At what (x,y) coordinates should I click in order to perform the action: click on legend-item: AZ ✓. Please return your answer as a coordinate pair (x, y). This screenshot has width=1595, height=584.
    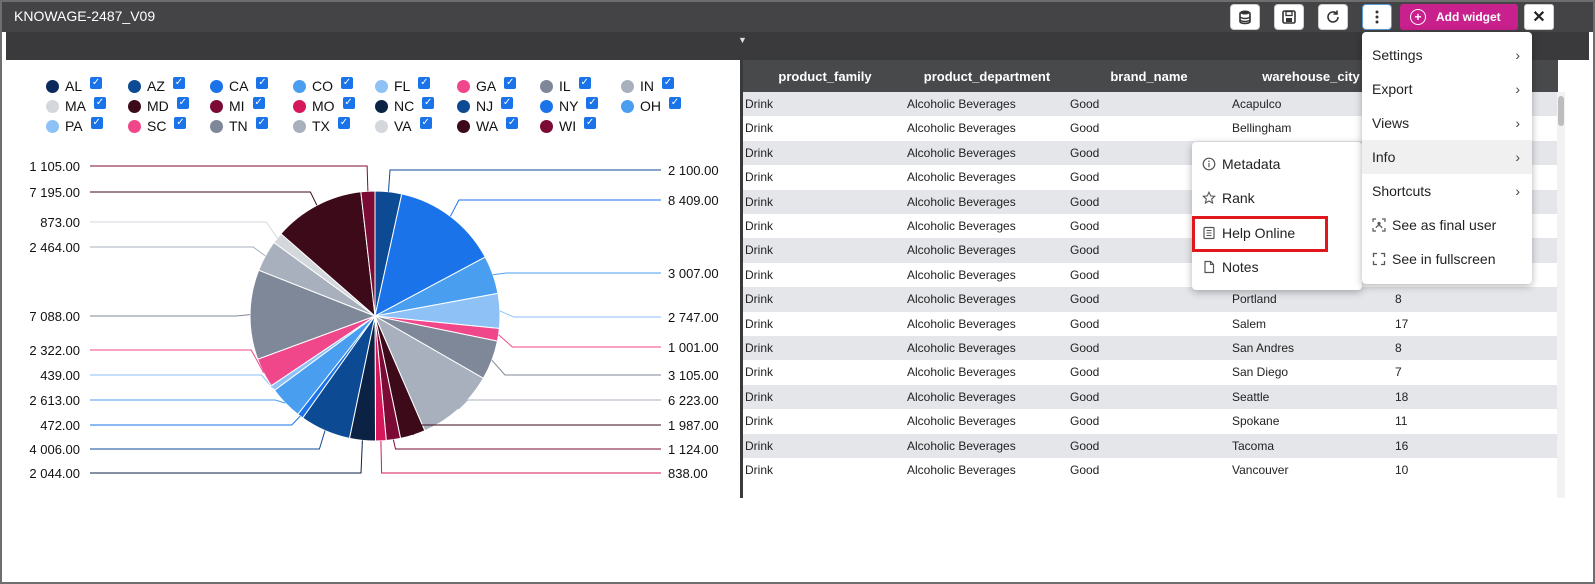
    Looking at the image, I should click on (156, 86).